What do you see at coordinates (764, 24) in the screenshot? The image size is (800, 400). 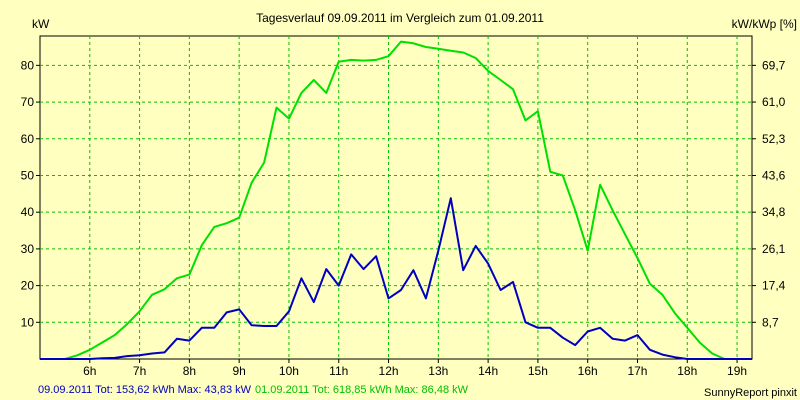 I see `y-axis-right-label: kW/kWp [%]` at bounding box center [764, 24].